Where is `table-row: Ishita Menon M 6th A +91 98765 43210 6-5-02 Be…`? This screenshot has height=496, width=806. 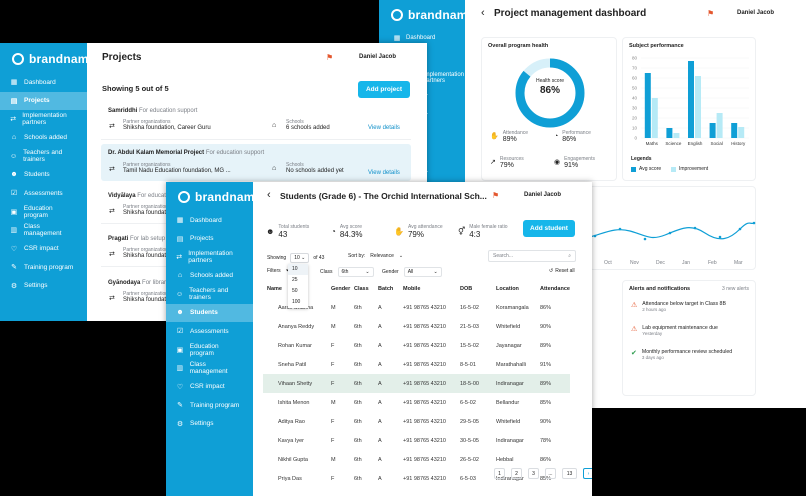 table-row: Ishita Menon M 6th A +91 98765 43210 6-5-02 Be… is located at coordinates (416, 402).